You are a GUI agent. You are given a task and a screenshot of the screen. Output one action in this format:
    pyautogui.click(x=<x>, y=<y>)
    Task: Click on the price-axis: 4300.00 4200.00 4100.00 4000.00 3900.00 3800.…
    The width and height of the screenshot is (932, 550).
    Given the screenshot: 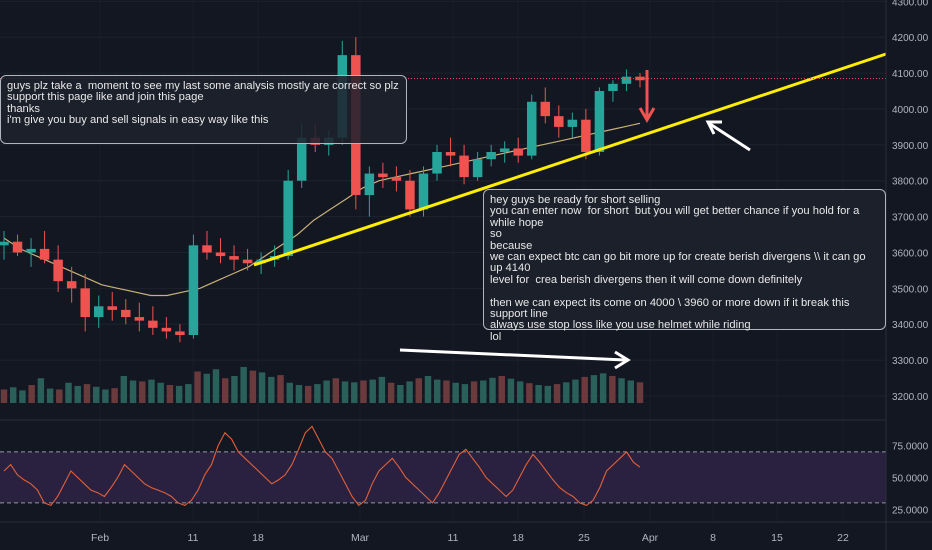 What is the action you would take?
    pyautogui.click(x=908, y=275)
    